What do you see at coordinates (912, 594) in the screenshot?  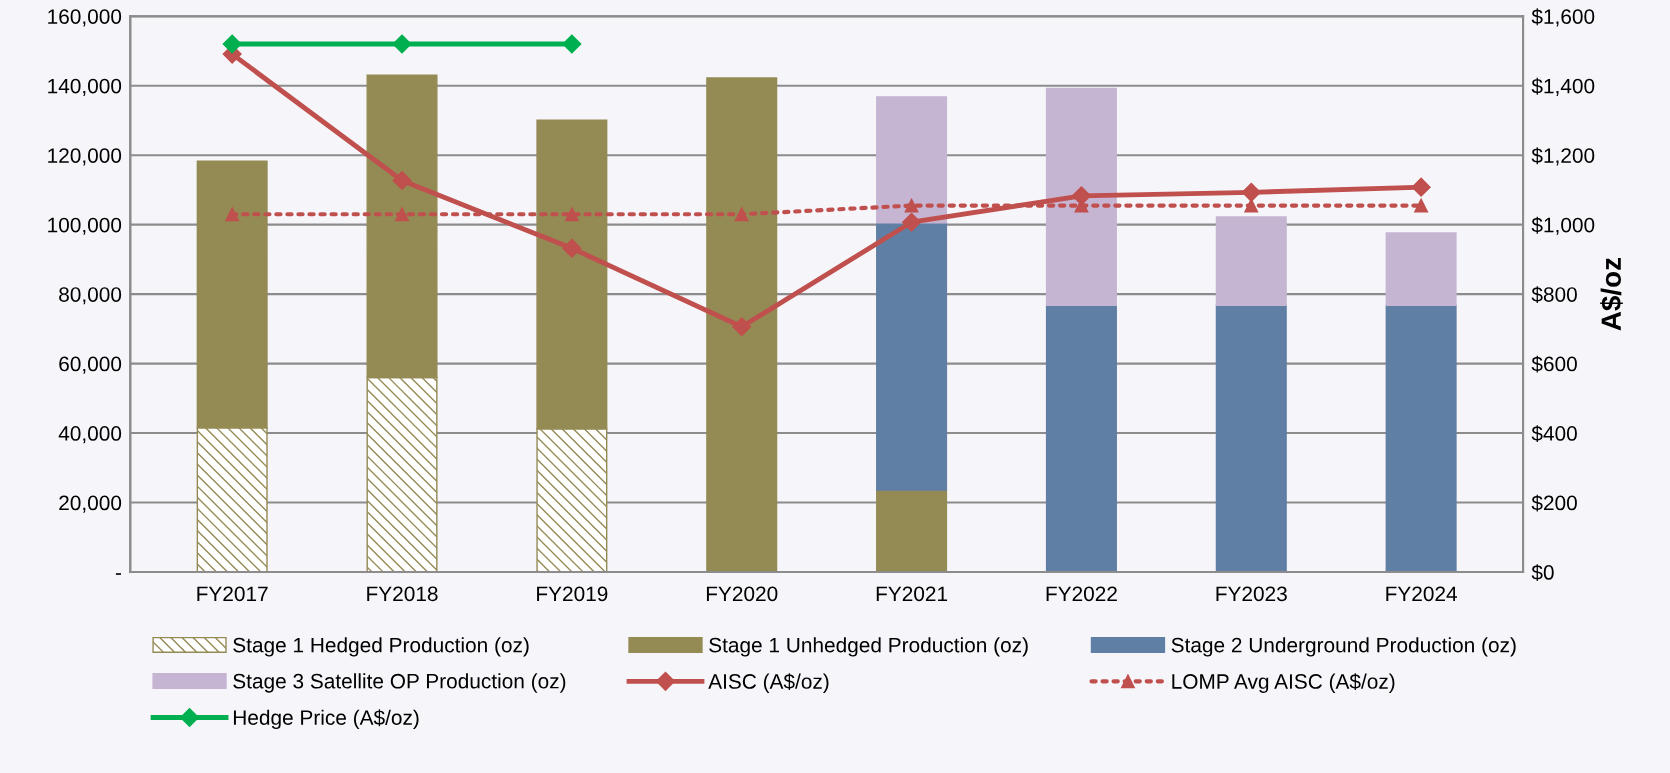 I see `x-tick-label: FY2021` at bounding box center [912, 594].